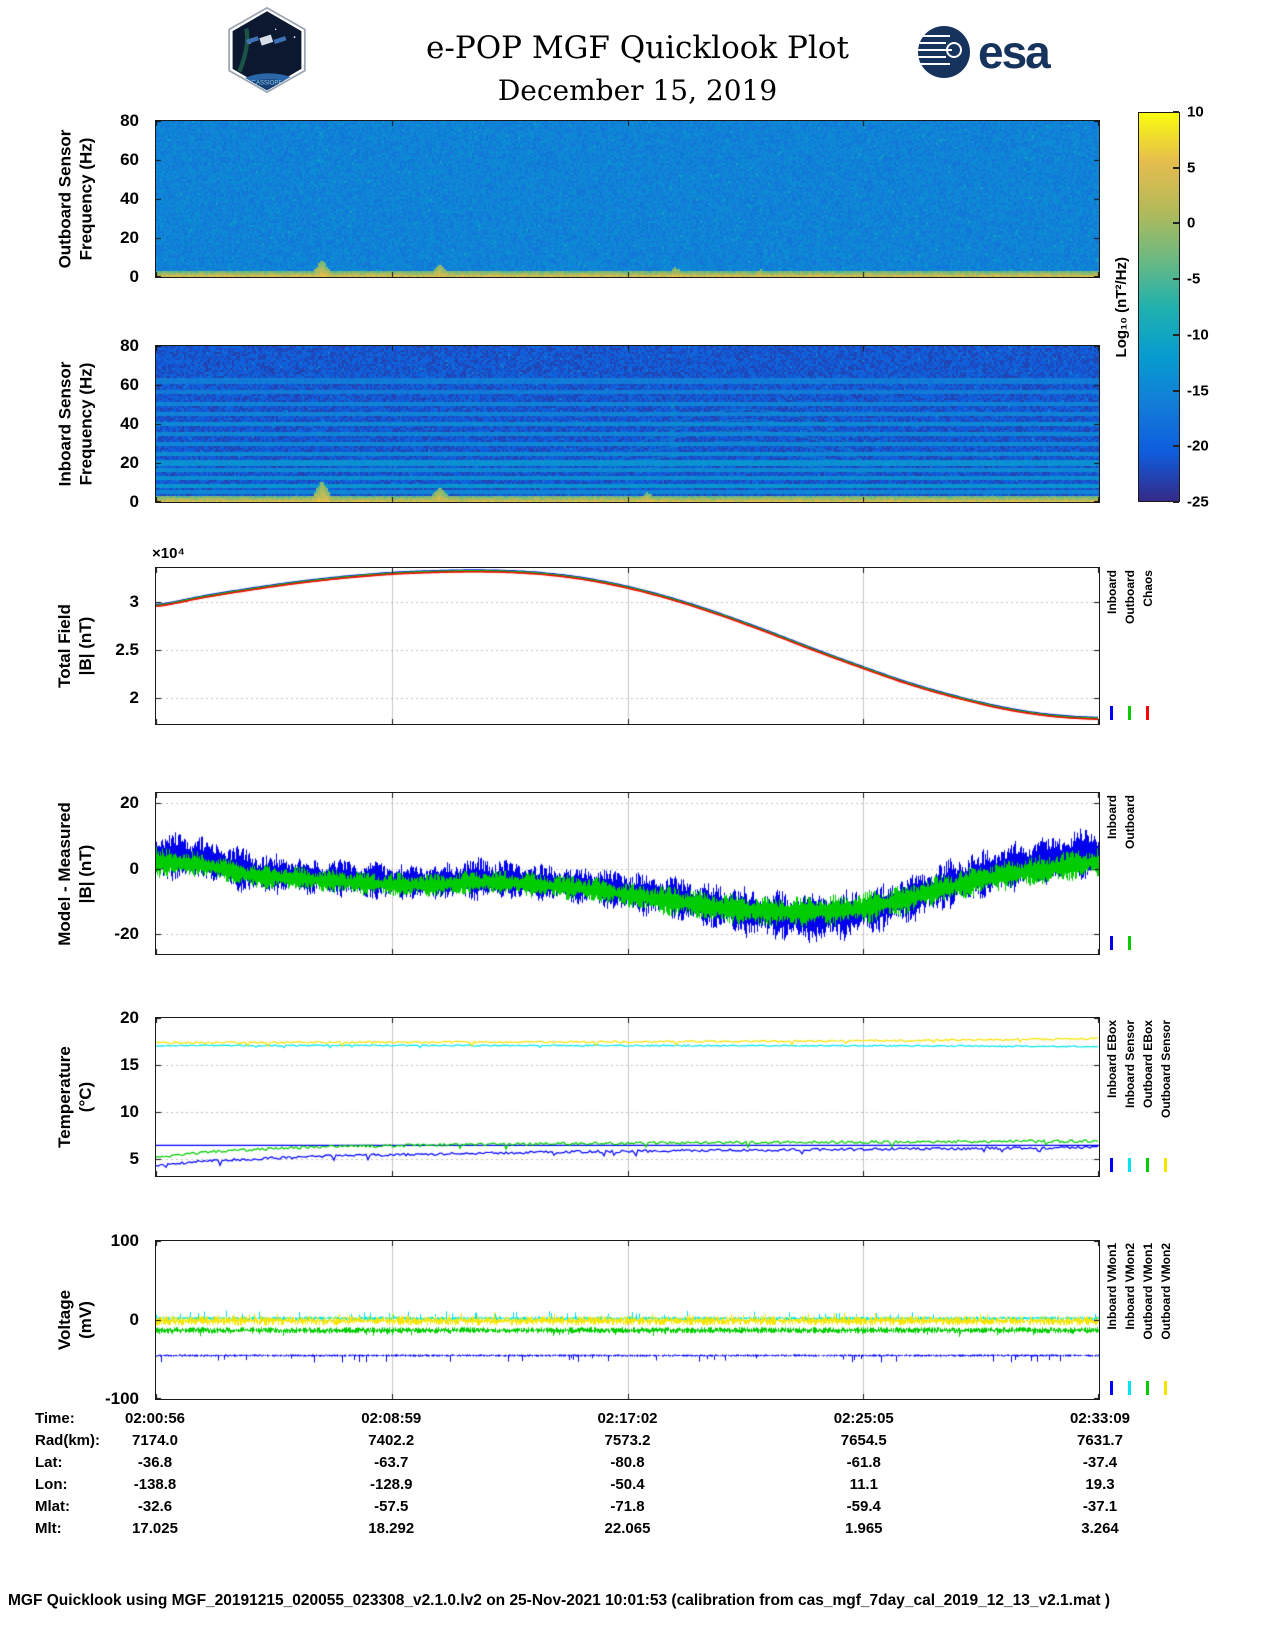  I want to click on legend-entry: Inboard VMon1, so click(1111, 1319).